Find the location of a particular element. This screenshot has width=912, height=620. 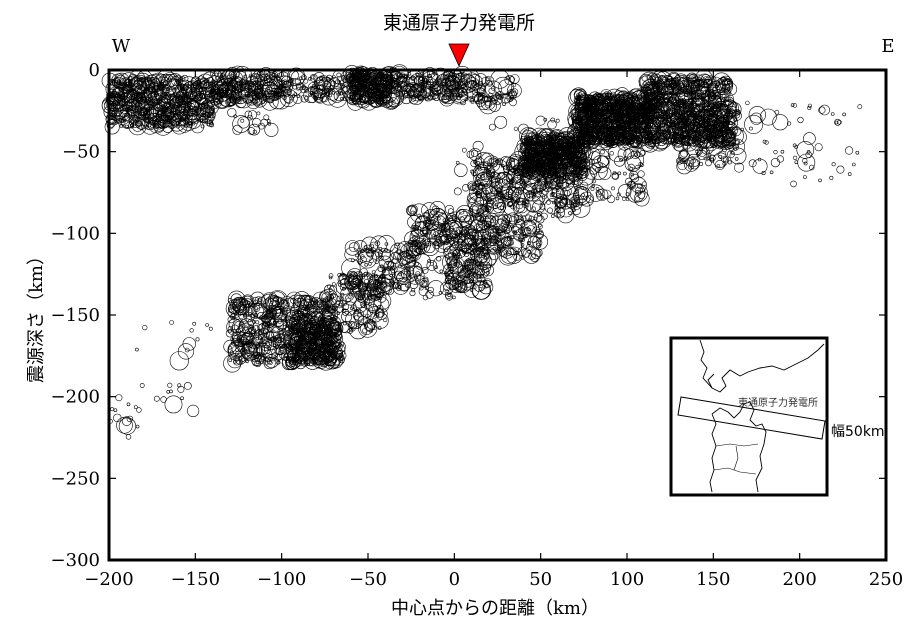

west-label: W is located at coordinates (121, 46).